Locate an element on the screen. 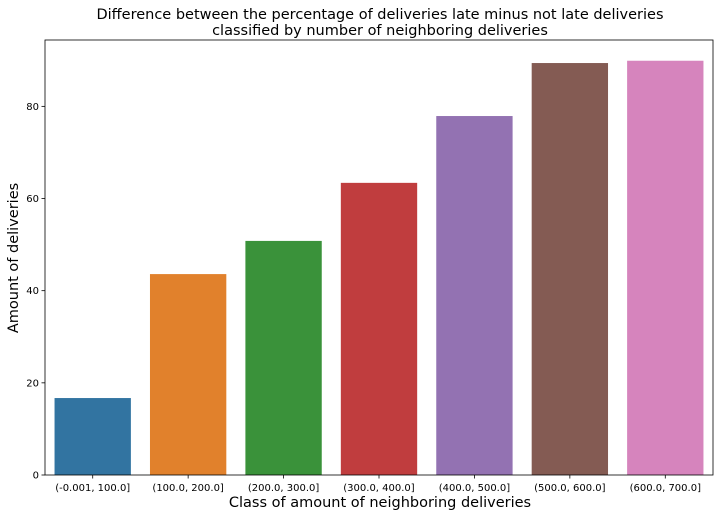  x-tick-label: (500.0, 600.0] is located at coordinates (570, 488).